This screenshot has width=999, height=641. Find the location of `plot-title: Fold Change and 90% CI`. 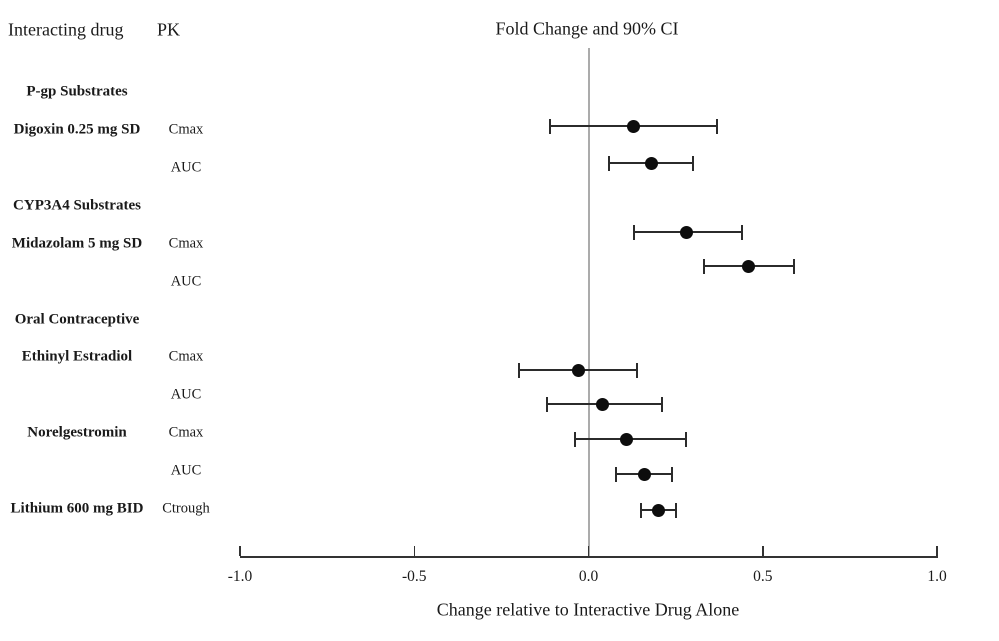

plot-title: Fold Change and 90% CI is located at coordinates (587, 28).